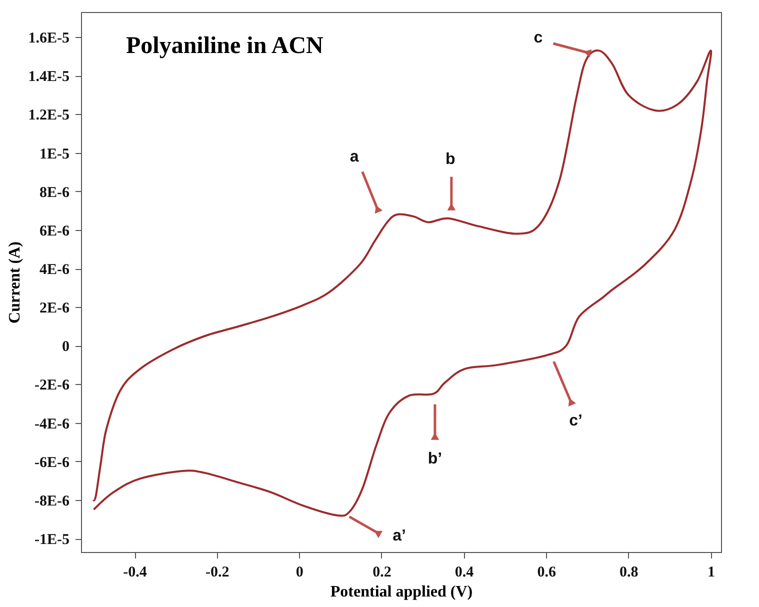 Image resolution: width=759 pixels, height=607 pixels. Describe the element at coordinates (66, 347) in the screenshot. I see `y-tick-label: 0` at that location.